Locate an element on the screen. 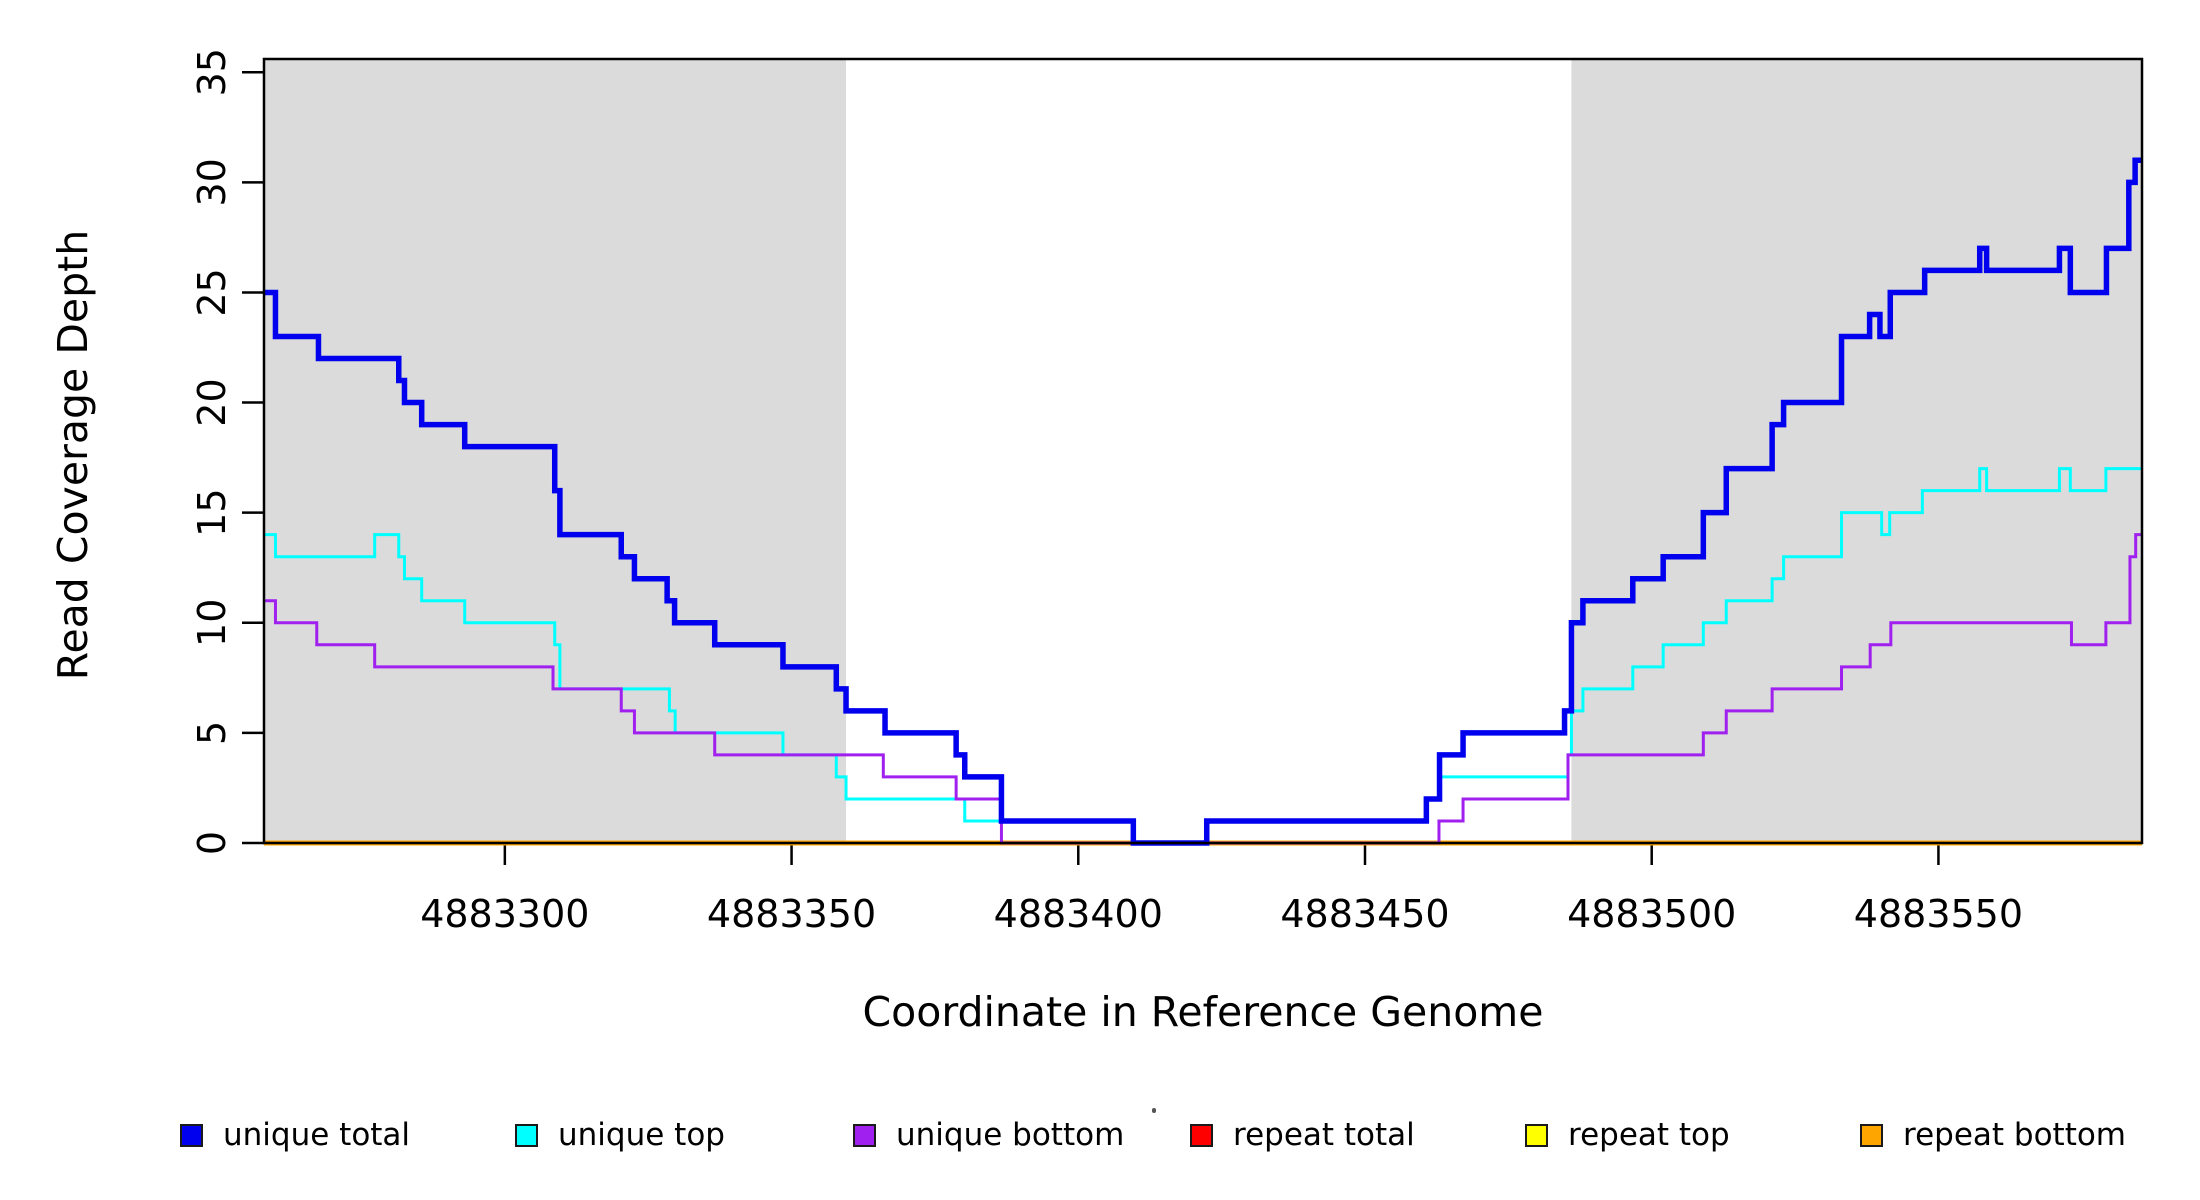 This screenshot has width=2200, height=1200. legend-label: unique top is located at coordinates (641, 1135).